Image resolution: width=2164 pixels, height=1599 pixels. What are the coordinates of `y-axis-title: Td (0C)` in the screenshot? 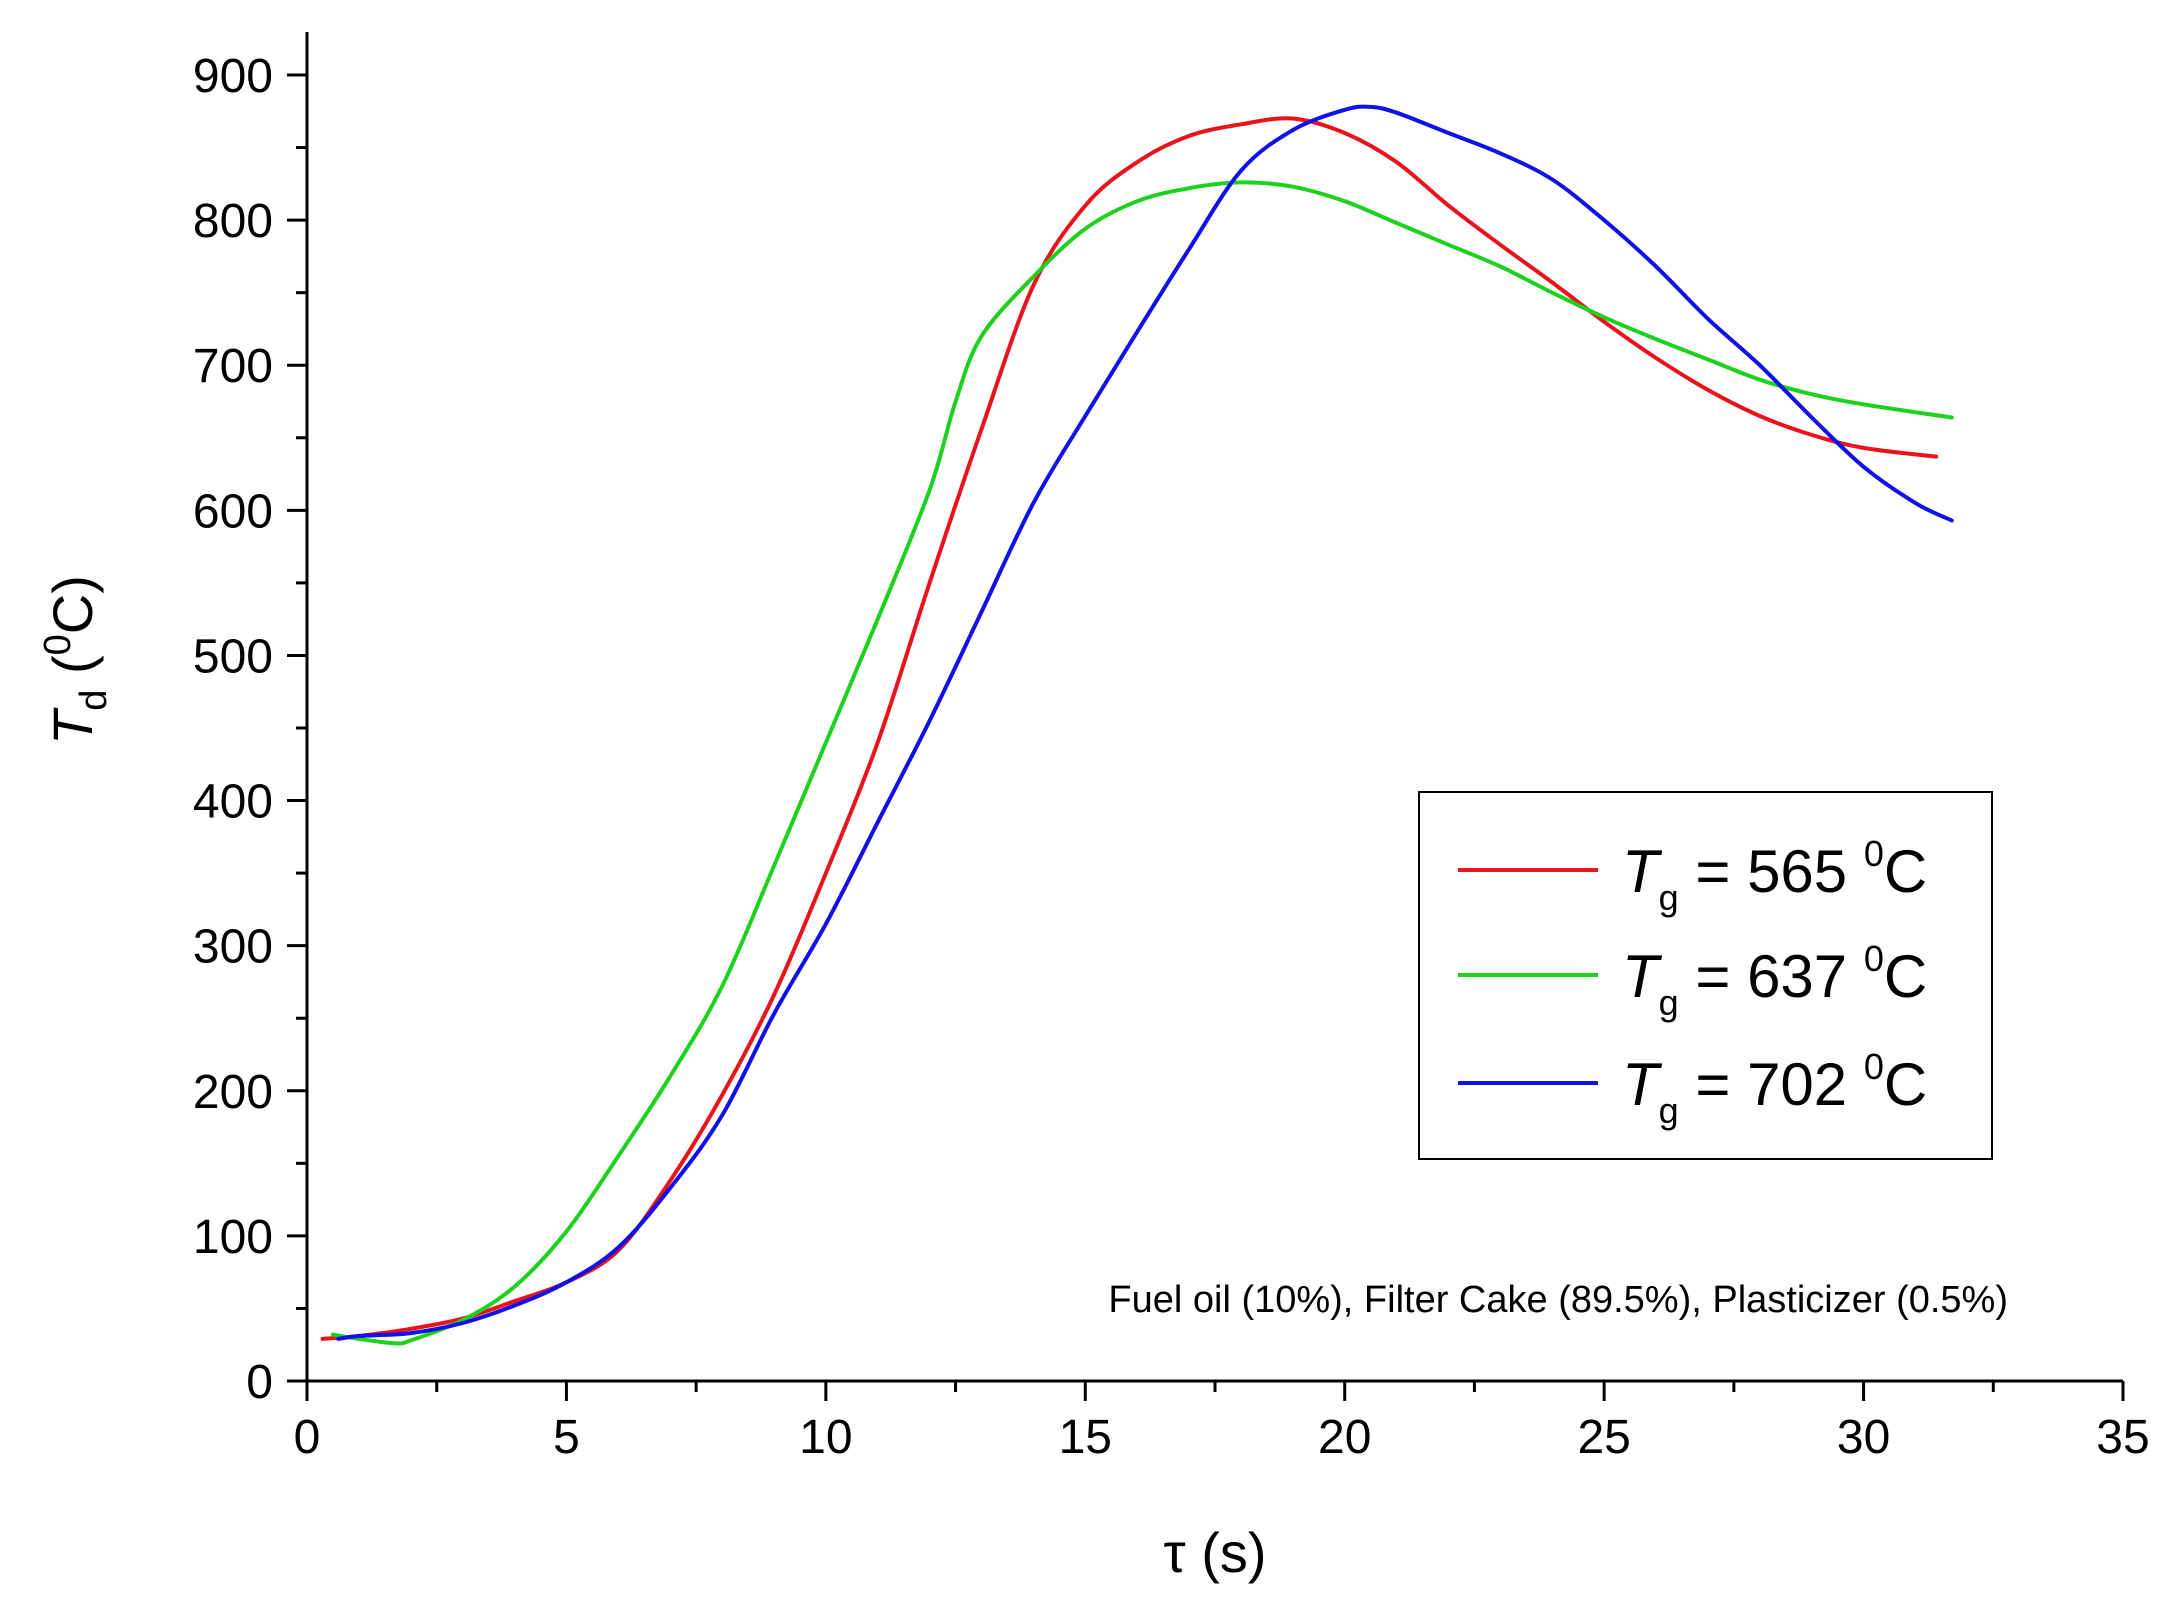 It's located at (76, 660).